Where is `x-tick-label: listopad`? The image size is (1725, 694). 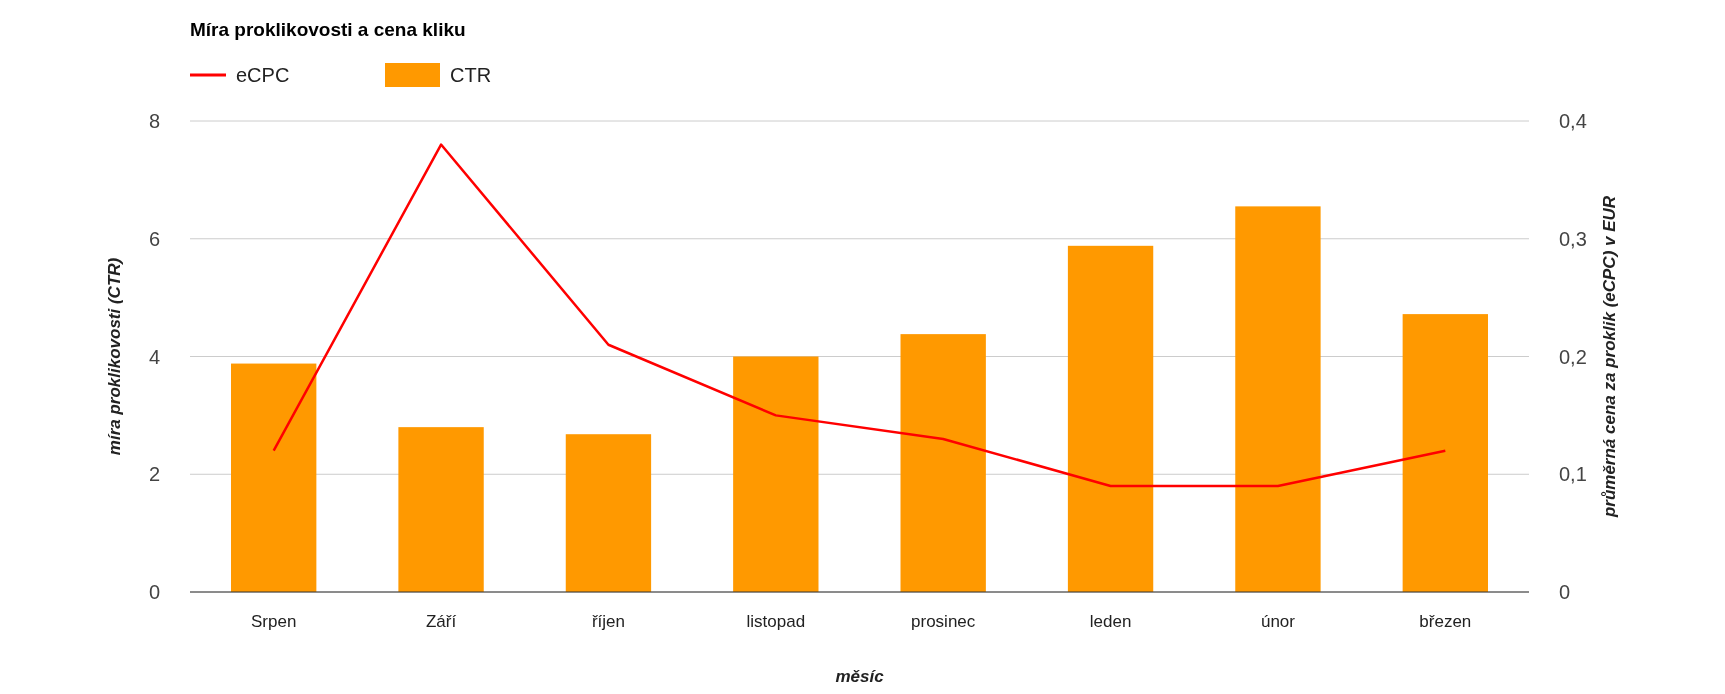
x-tick-label: listopad is located at coordinates (776, 621).